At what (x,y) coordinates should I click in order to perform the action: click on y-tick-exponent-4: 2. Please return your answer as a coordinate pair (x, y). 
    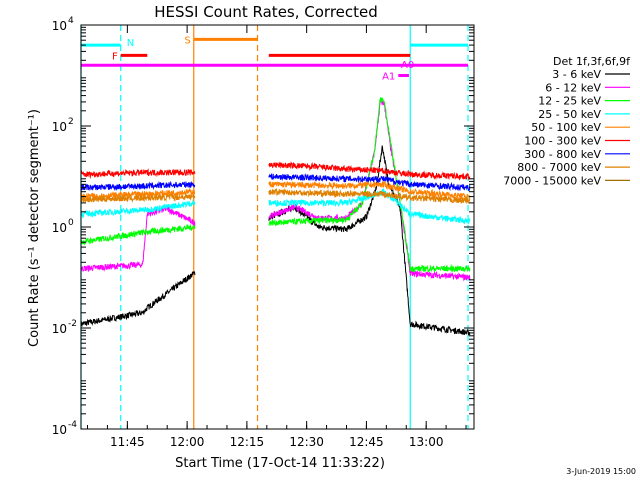
    Looking at the image, I should click on (71, 122).